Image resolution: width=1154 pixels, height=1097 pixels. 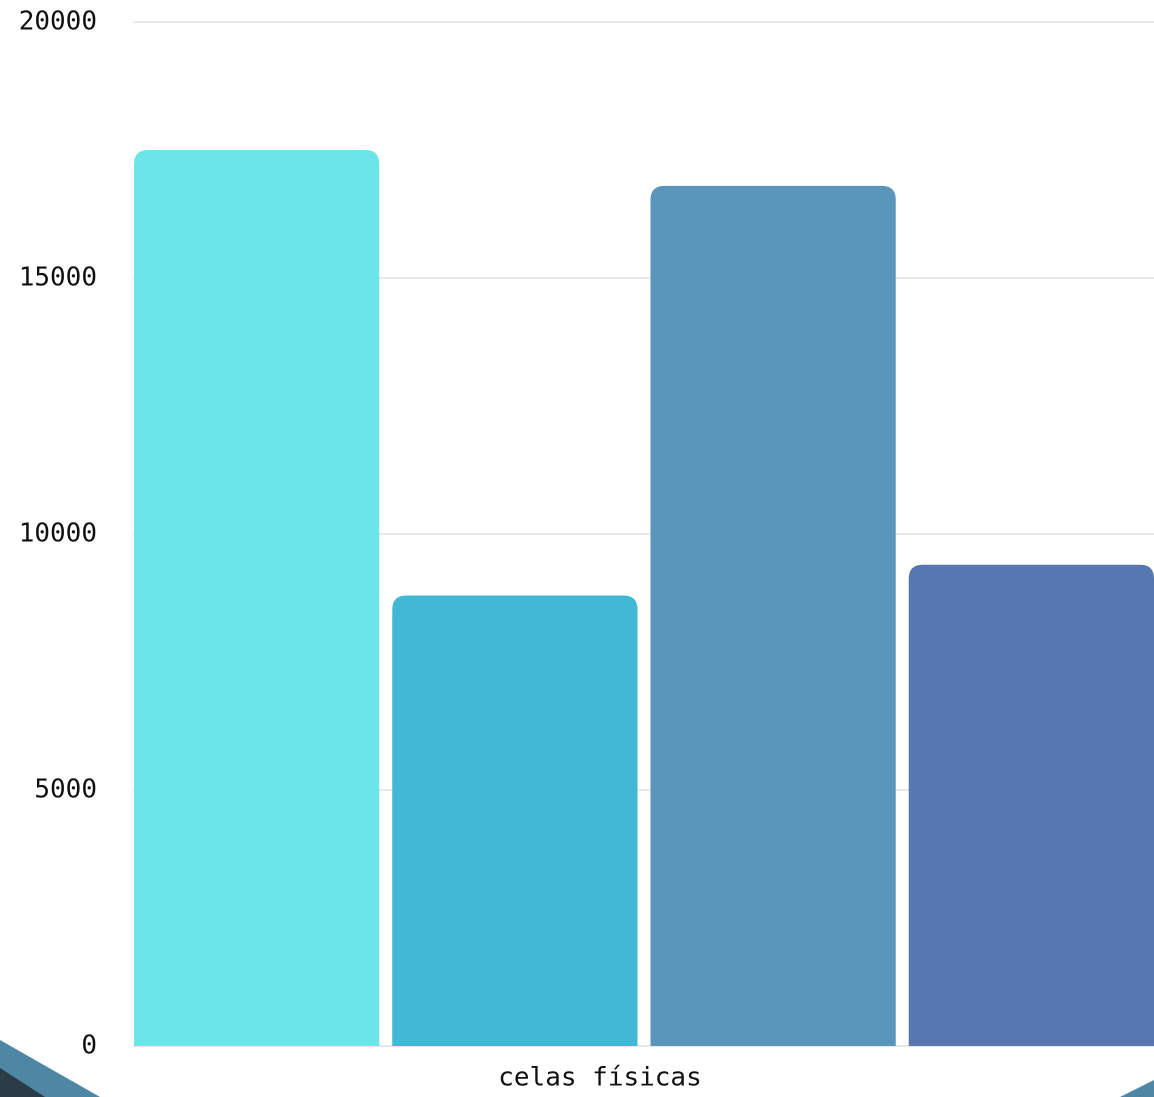 I want to click on y-tick-label: 5000, so click(x=65, y=790).